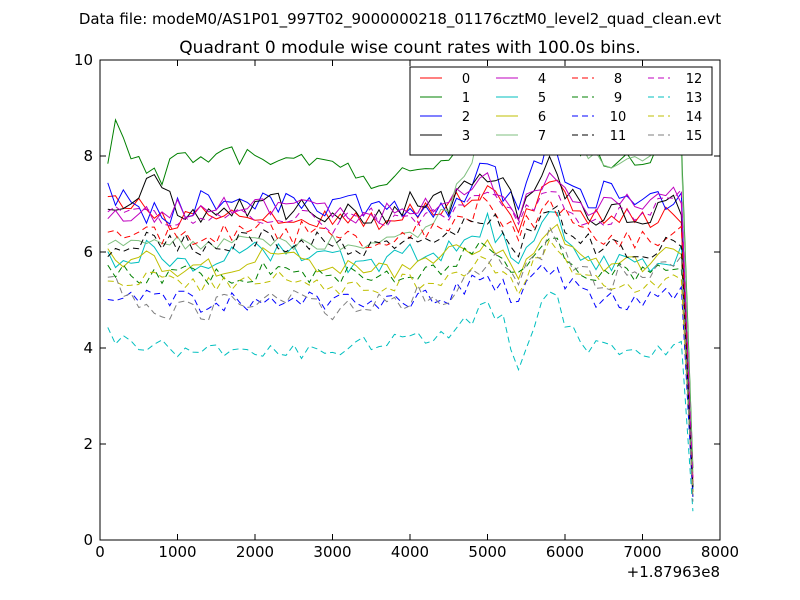 Image resolution: width=800 pixels, height=600 pixels. What do you see at coordinates (466, 136) in the screenshot?
I see `legend-label-3: 3` at bounding box center [466, 136].